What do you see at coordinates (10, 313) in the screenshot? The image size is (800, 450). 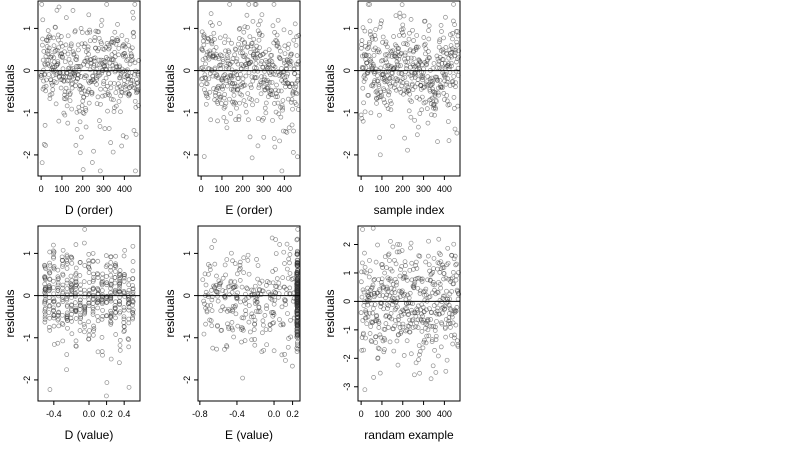 I see `y-axis-title: residuals` at bounding box center [10, 313].